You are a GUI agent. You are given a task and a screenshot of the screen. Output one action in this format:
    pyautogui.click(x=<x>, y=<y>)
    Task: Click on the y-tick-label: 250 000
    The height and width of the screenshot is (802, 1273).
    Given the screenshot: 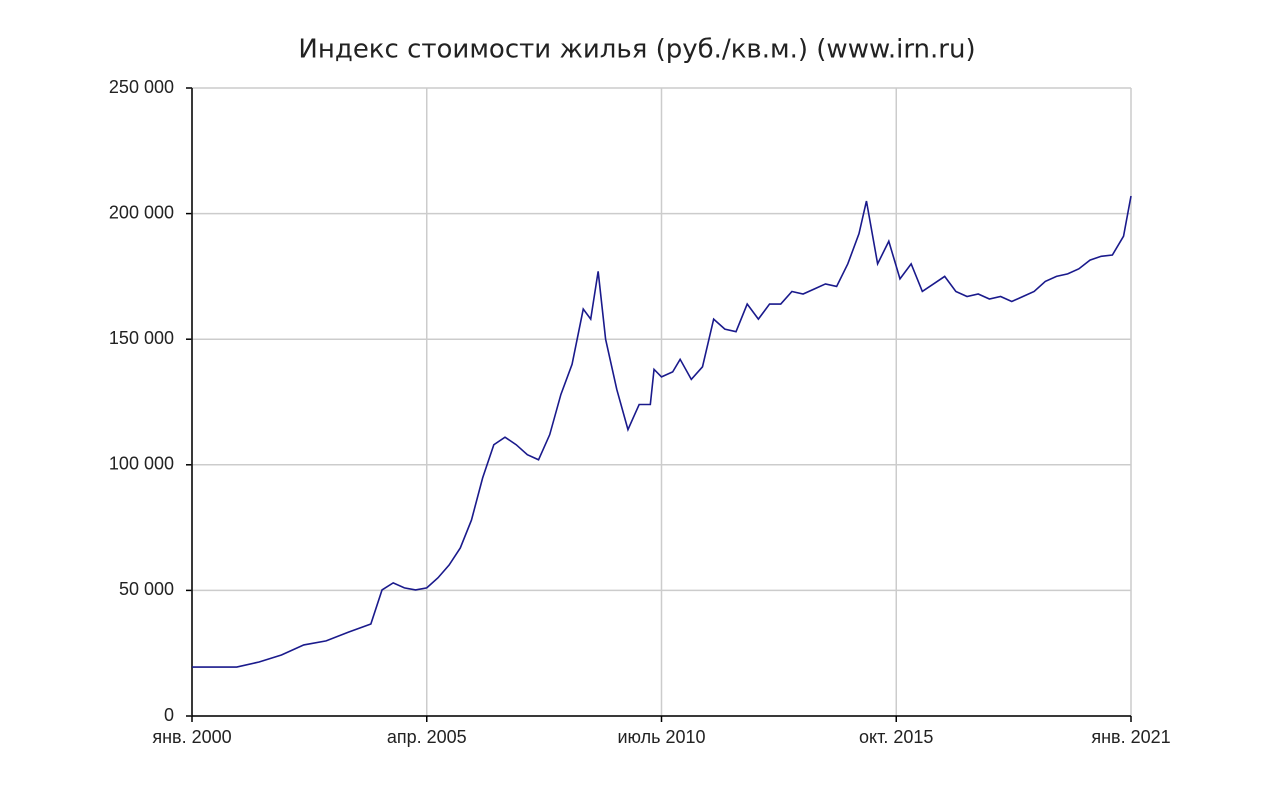 What is the action you would take?
    pyautogui.click(x=141, y=87)
    